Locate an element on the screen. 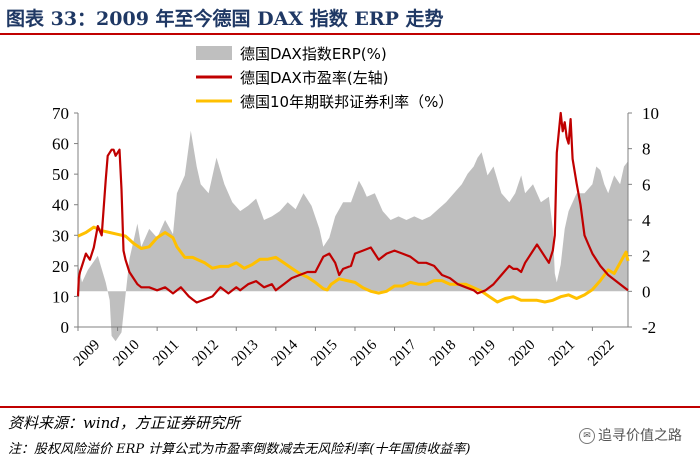  formula-note: 注：股权风险溢价 ERP 计算公式为市盈率倒数减去无风险利率(十年国债收益率) is located at coordinates (239, 449).